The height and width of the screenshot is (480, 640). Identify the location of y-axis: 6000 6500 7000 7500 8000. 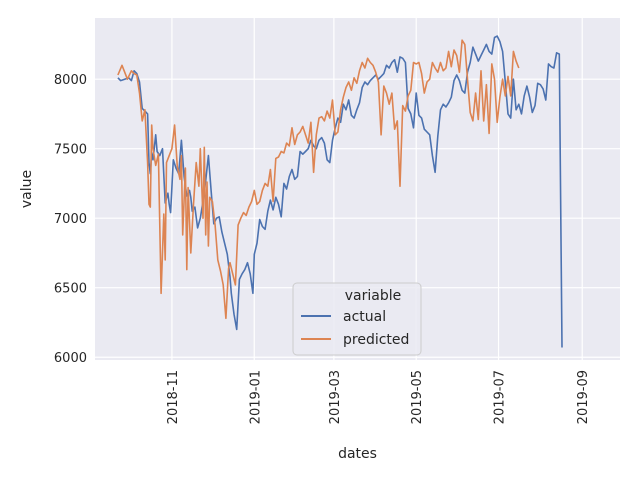
(70, 219).